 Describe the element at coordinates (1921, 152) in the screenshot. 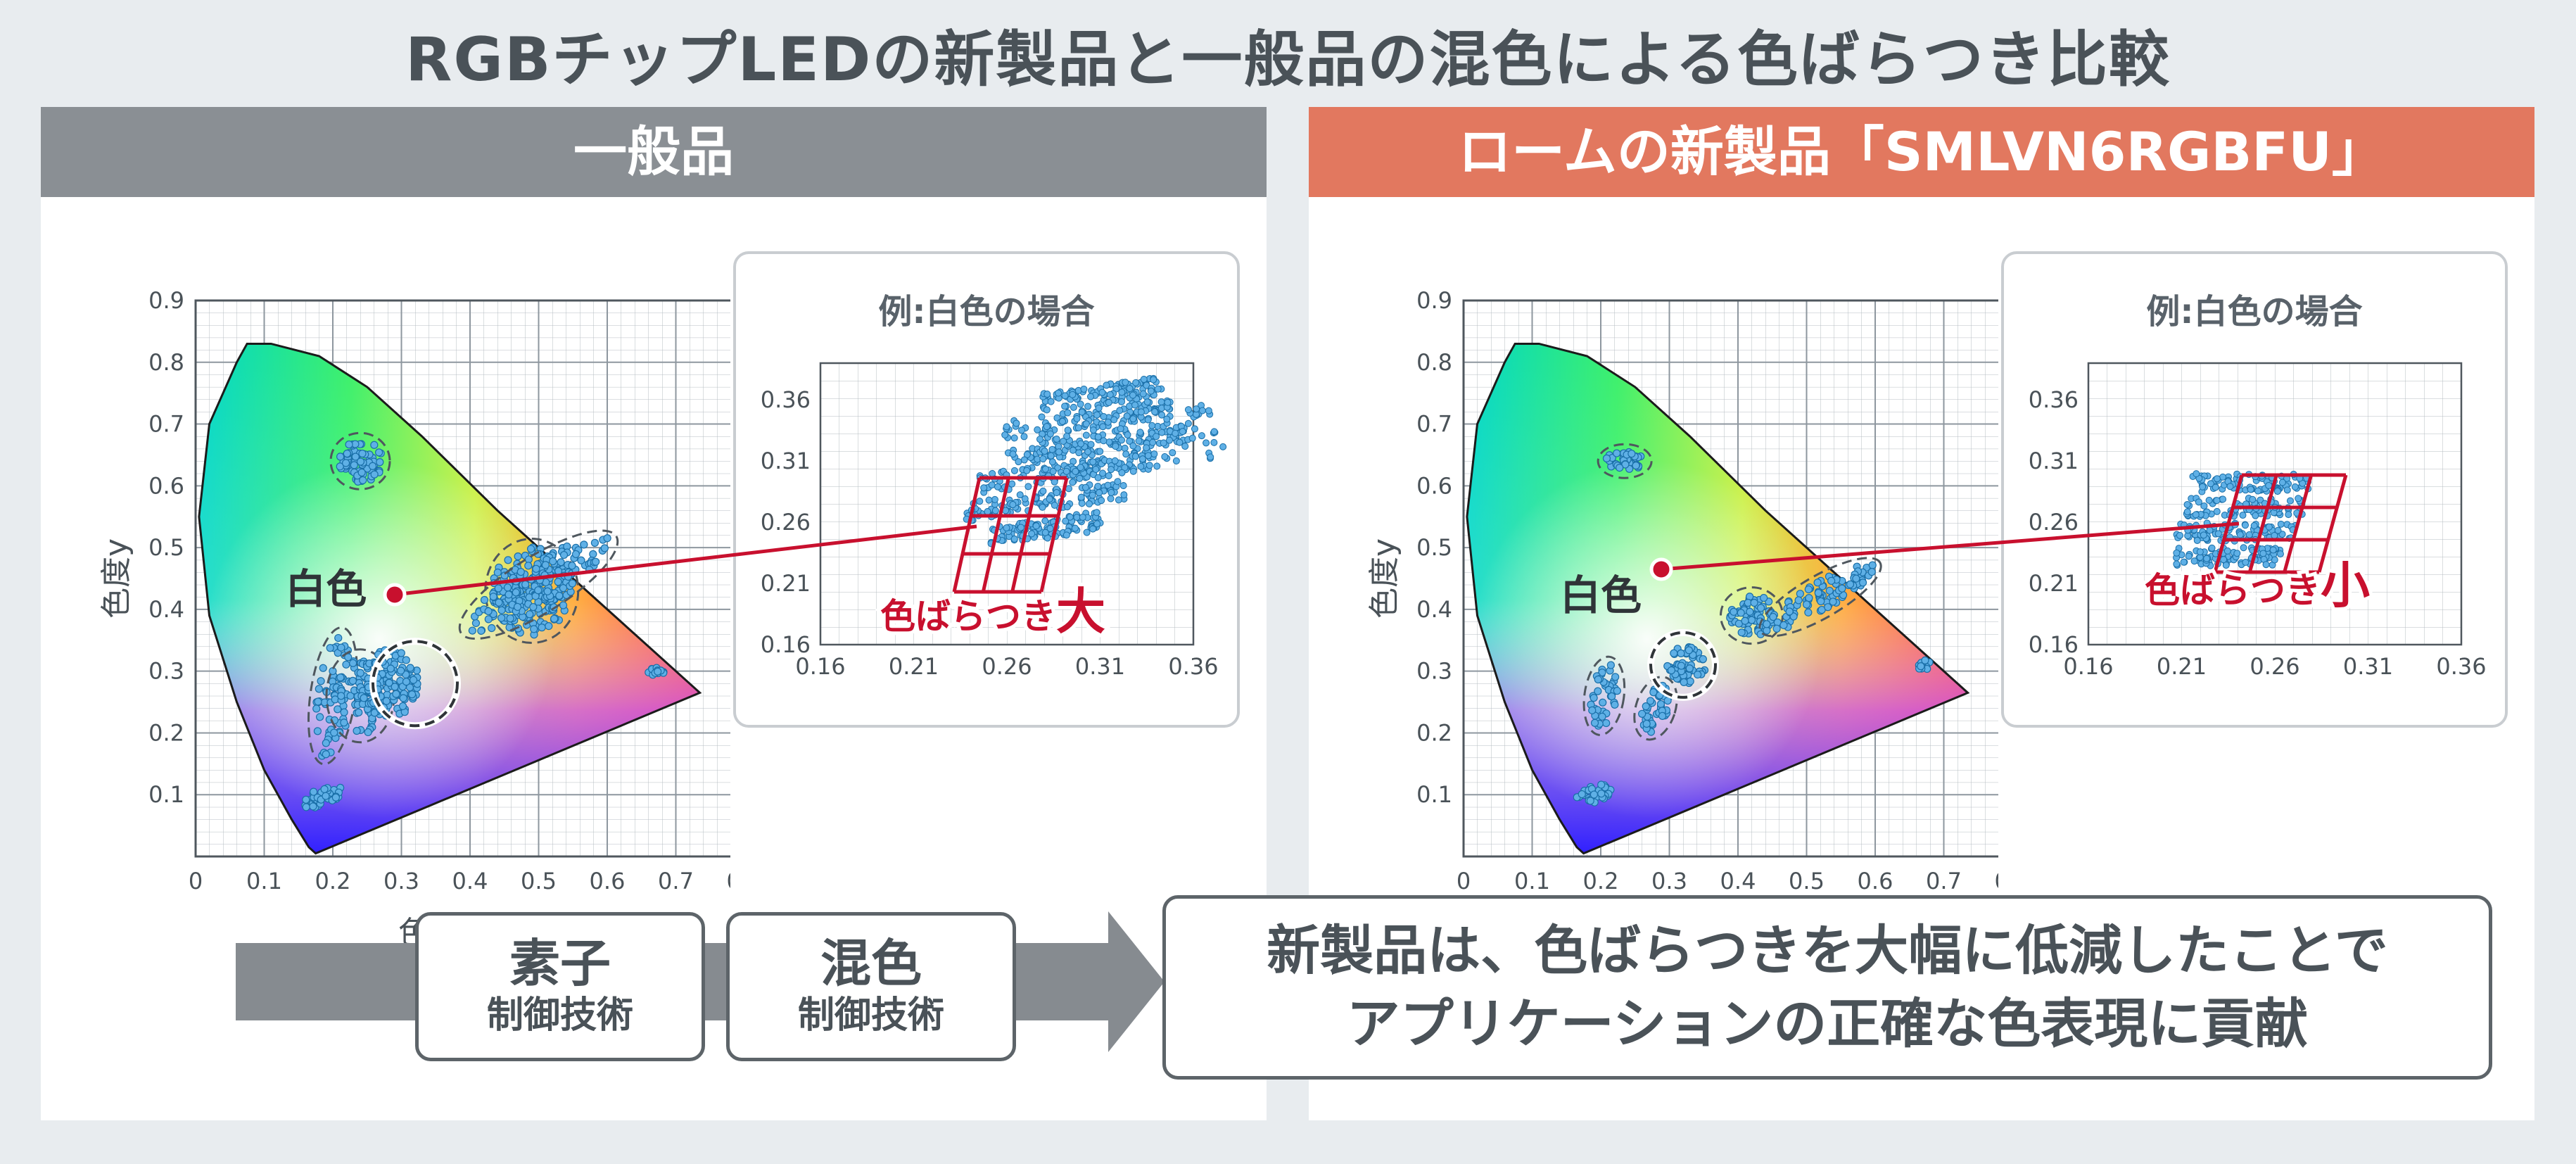

I see `panel-header-new: ロームの新製品「SMLVN6RGBFU」` at that location.